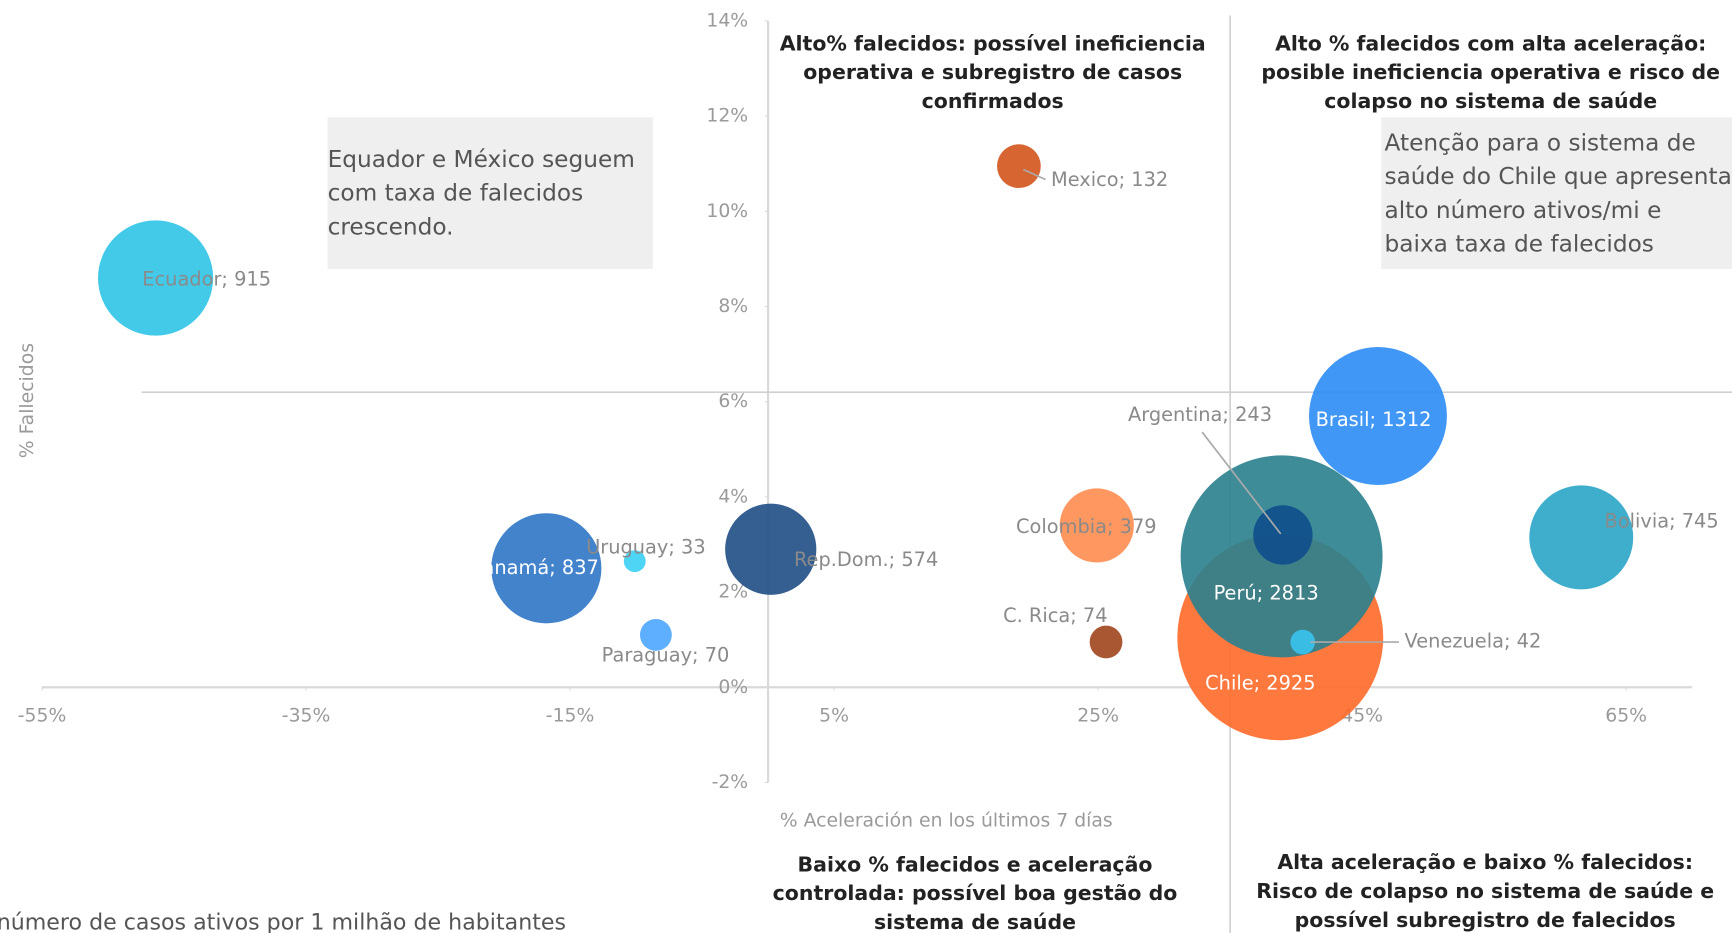  Describe the element at coordinates (730, 782) in the screenshot. I see `y-tick-label: -2%` at that location.